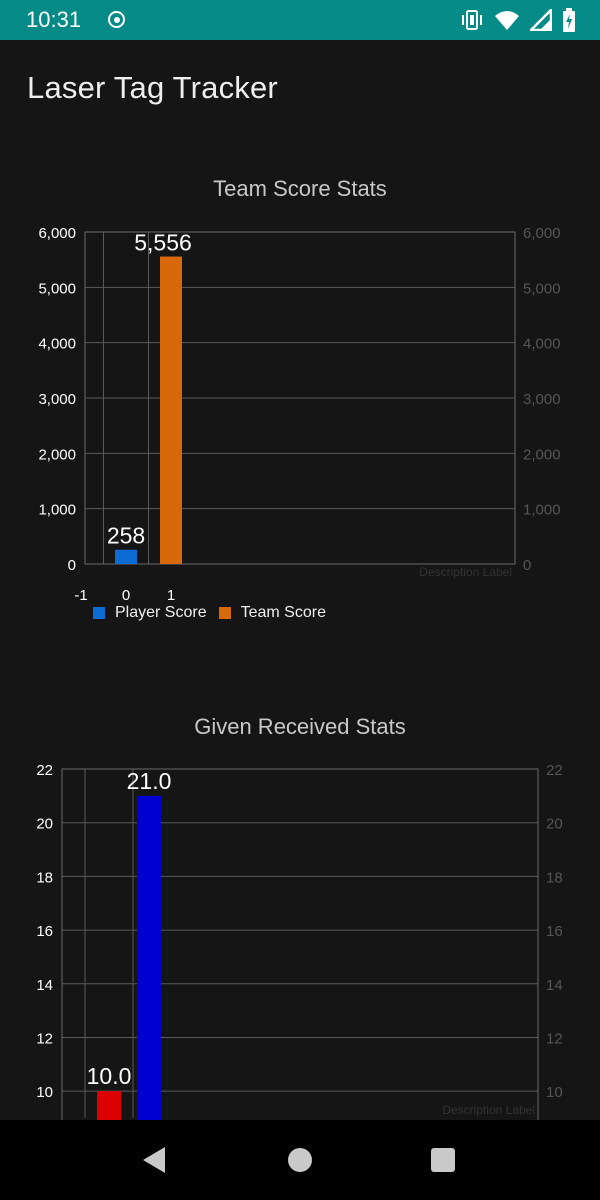 The image size is (600, 1200). What do you see at coordinates (80, 593) in the screenshot?
I see `x-tick-label: -1` at bounding box center [80, 593].